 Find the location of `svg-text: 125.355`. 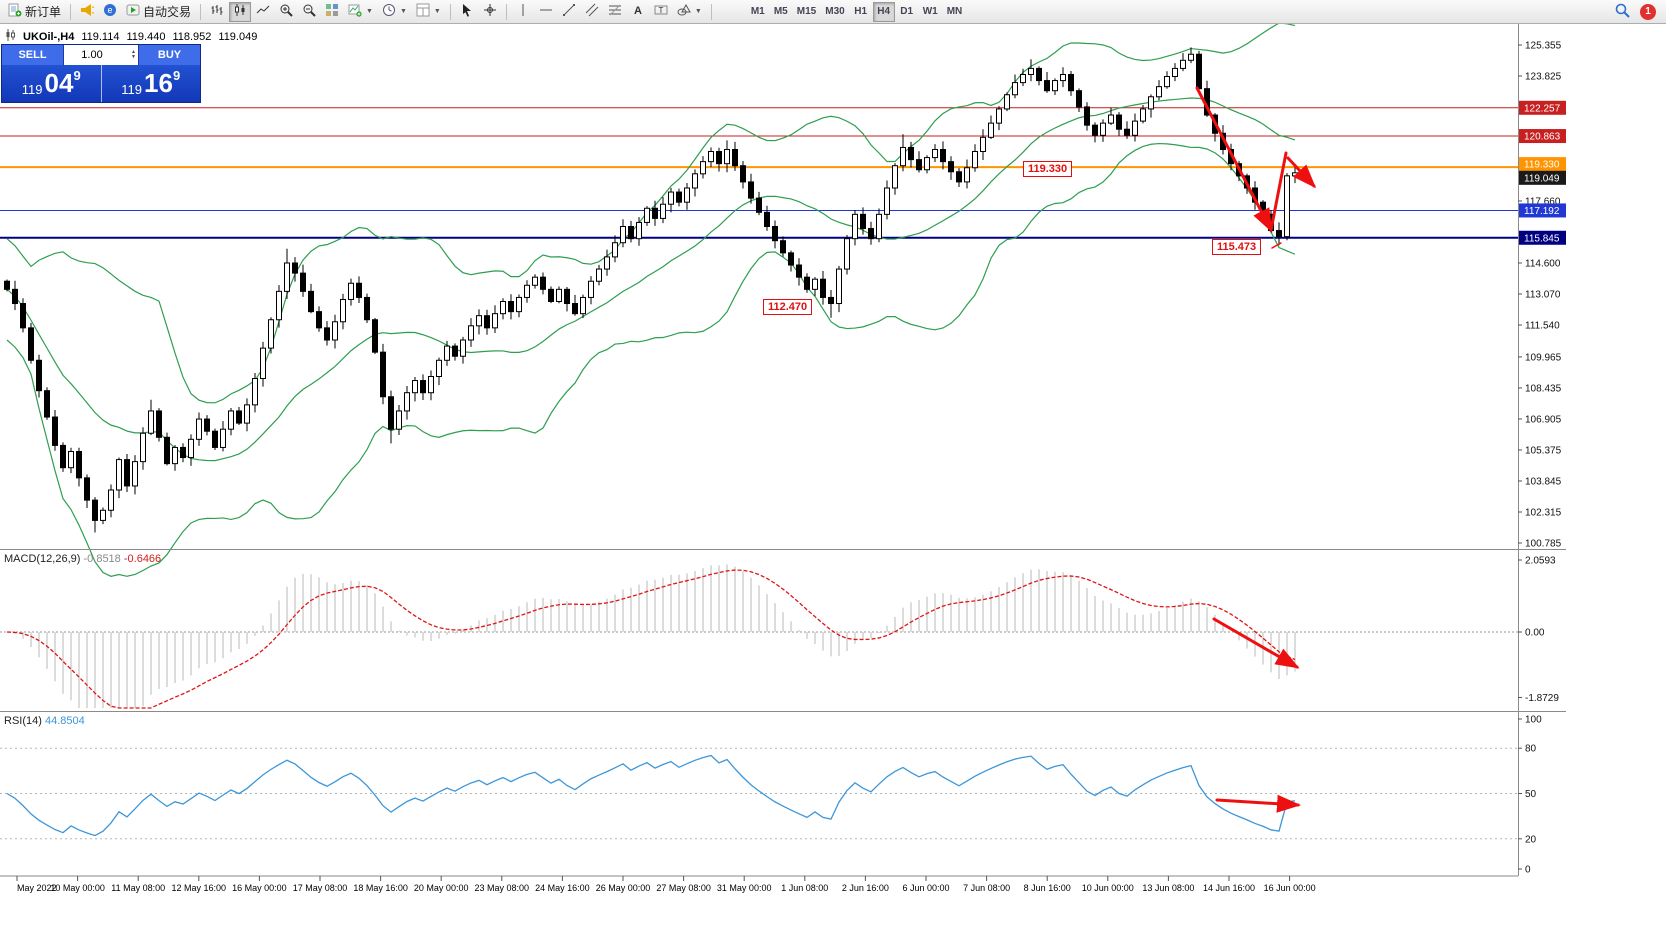

svg-text: 125.355 is located at coordinates (1543, 46).